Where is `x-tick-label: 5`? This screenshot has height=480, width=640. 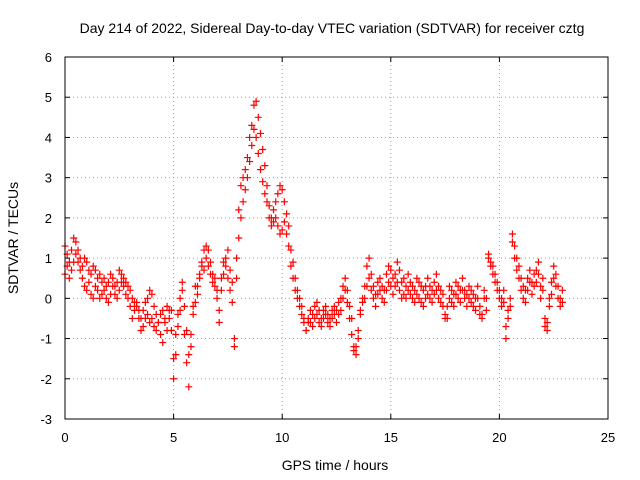
x-tick-label: 5 is located at coordinates (173, 437).